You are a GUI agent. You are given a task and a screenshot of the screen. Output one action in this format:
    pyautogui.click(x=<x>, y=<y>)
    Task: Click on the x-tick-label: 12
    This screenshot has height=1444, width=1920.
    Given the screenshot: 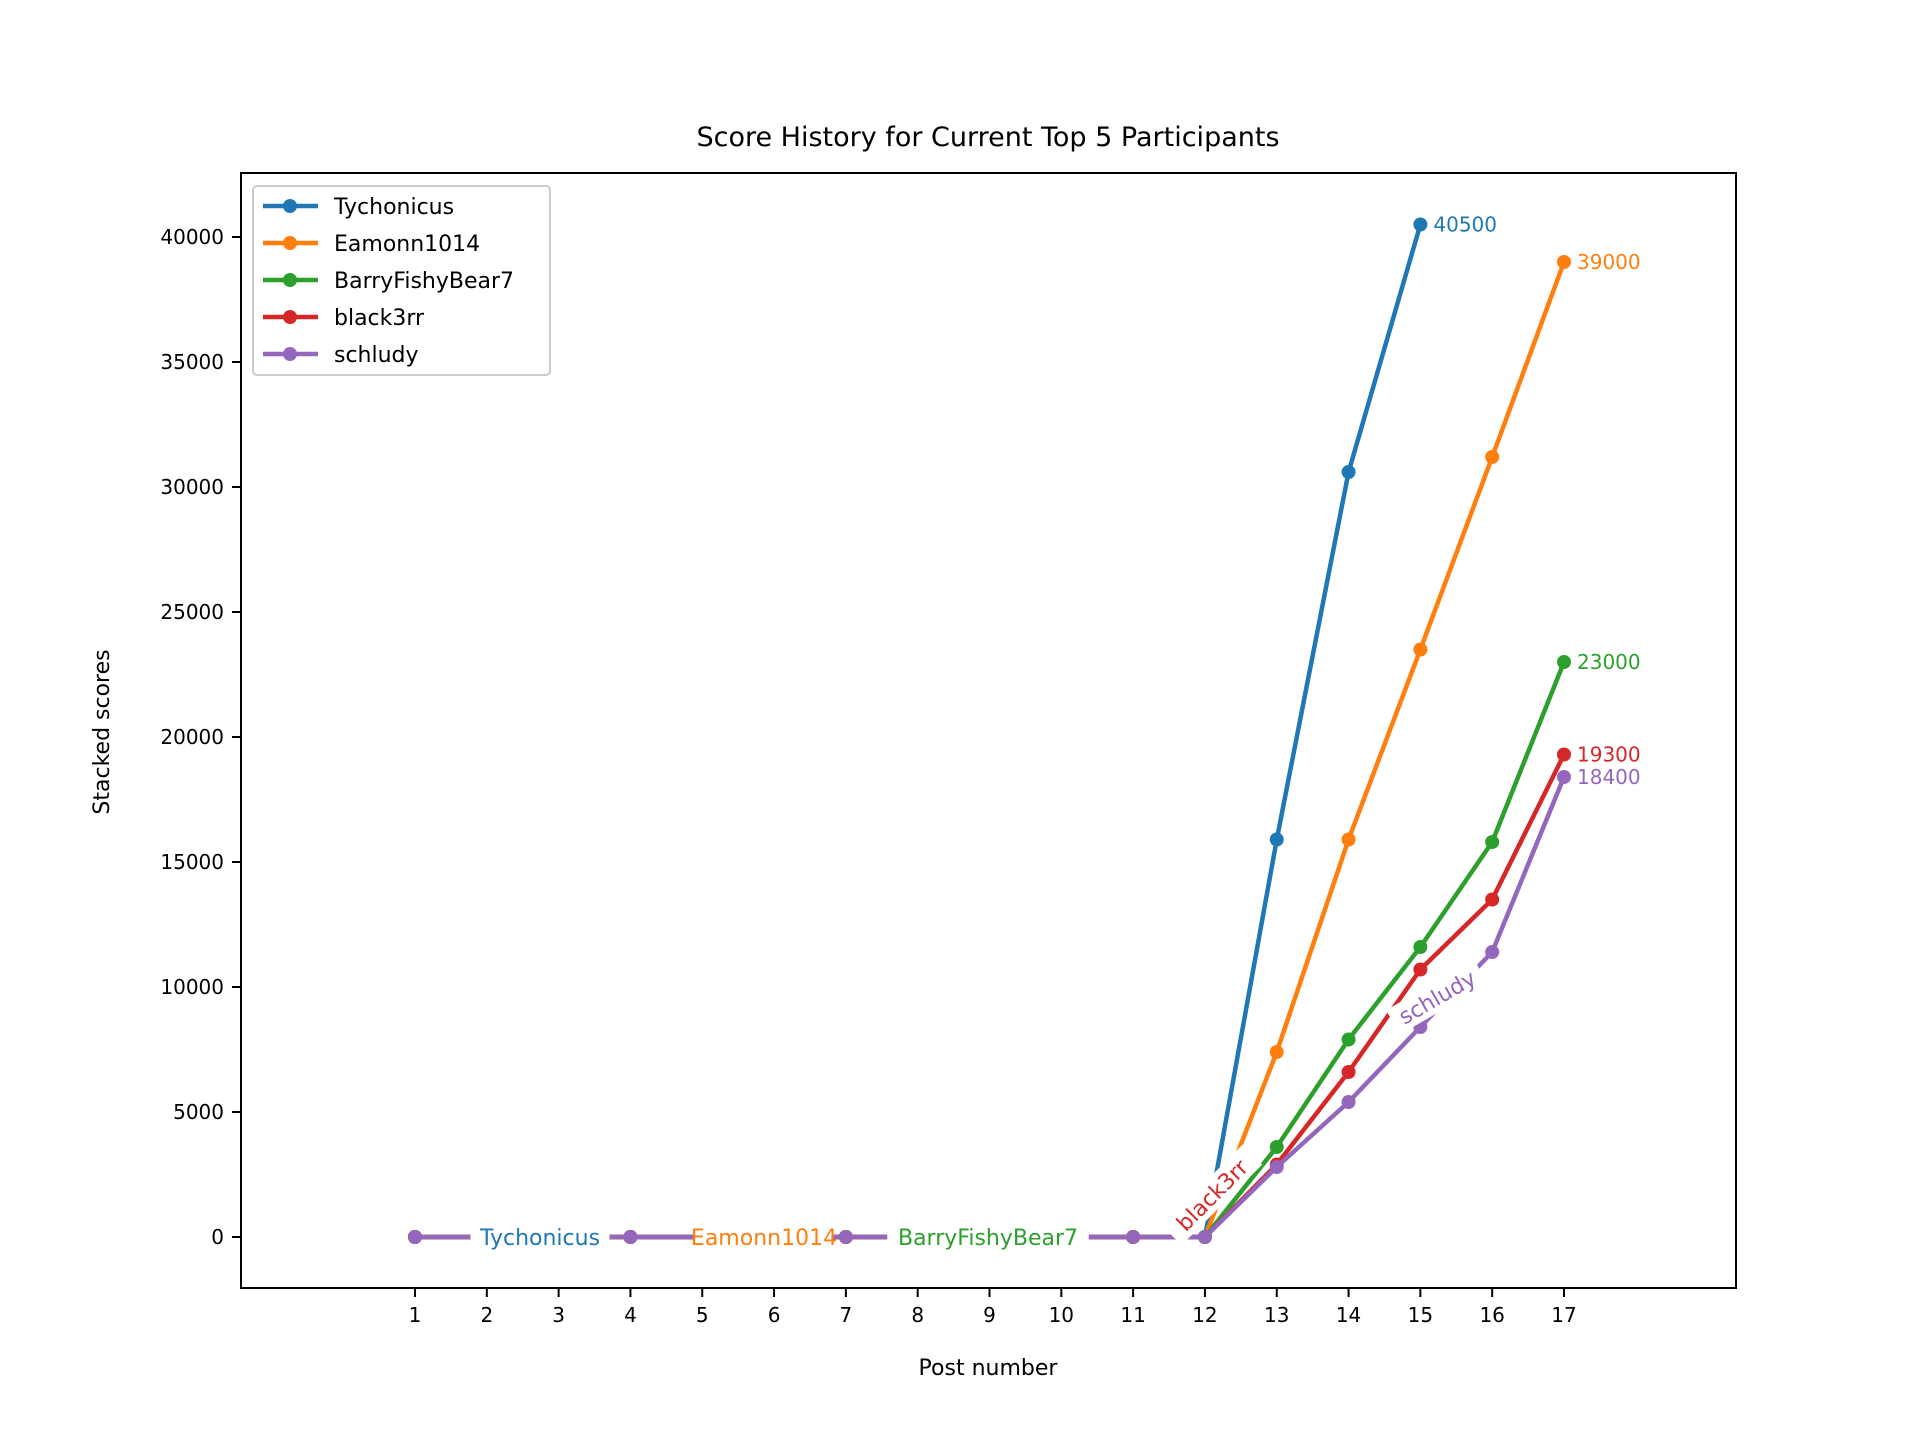 What is the action you would take?
    pyautogui.click(x=1204, y=1315)
    